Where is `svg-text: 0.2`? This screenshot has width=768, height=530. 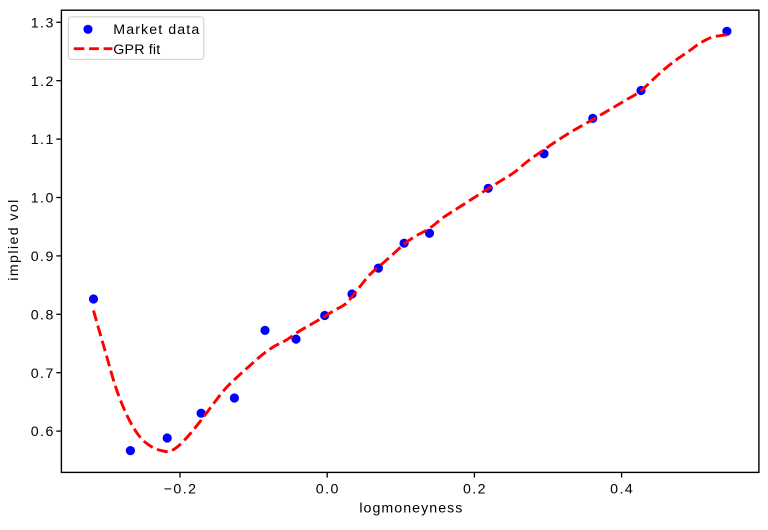 svg-text: 0.2 is located at coordinates (475, 489).